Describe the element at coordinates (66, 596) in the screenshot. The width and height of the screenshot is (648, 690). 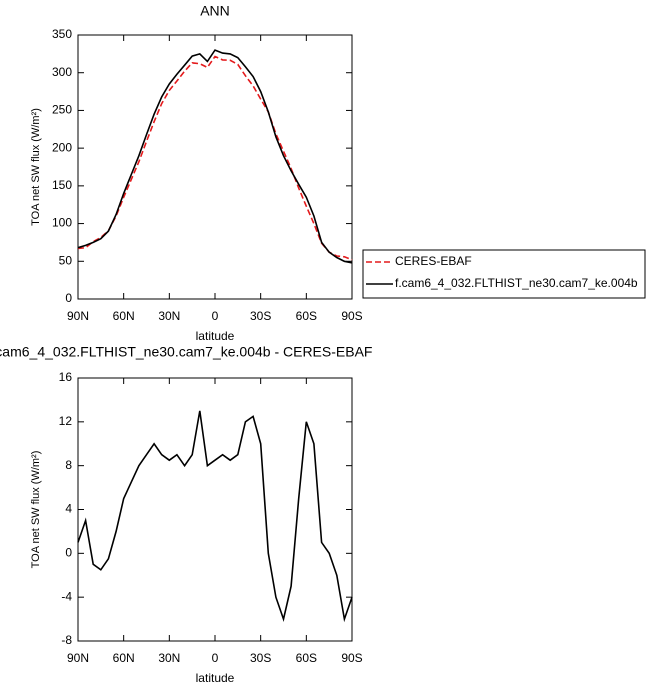
I see `y-tick-label: -4` at that location.